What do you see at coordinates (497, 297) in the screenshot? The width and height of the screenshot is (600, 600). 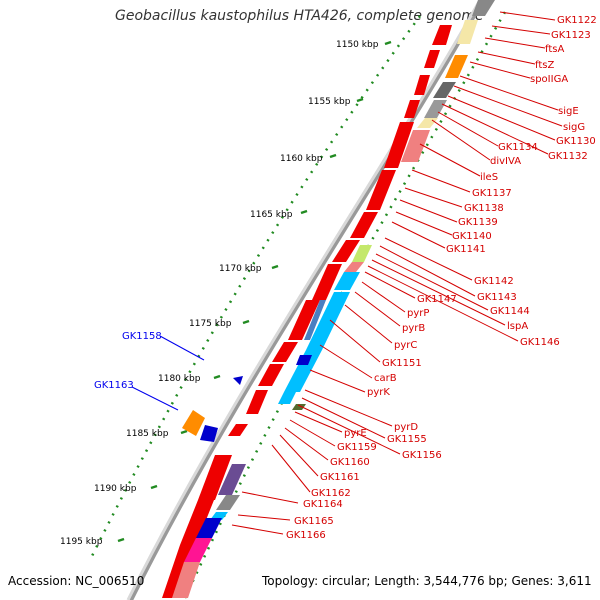 I see `gene-label: GK1143` at bounding box center [497, 297].